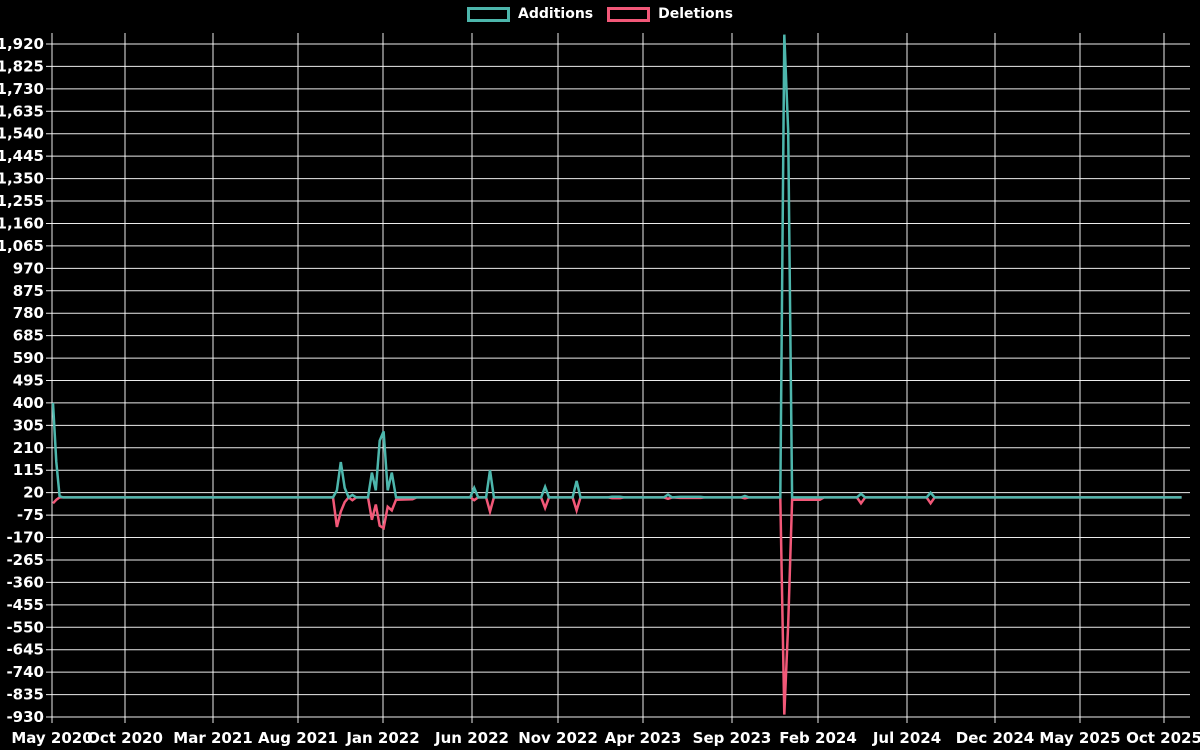  What do you see at coordinates (22, 66) in the screenshot?
I see `y-tick-label: 1,825` at bounding box center [22, 66].